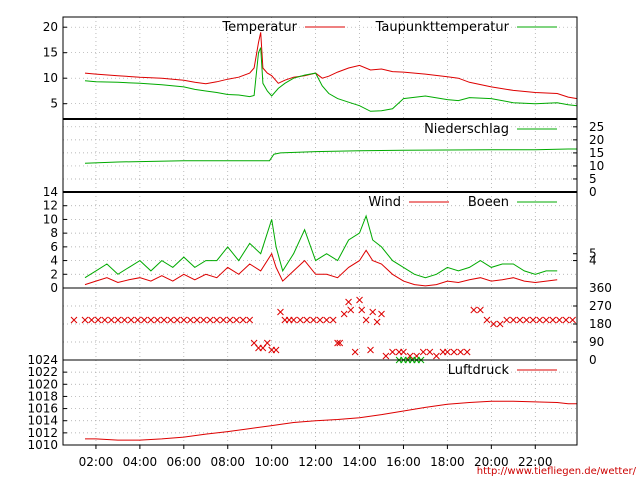 This screenshot has width=640, height=480. Describe the element at coordinates (557, 471) in the screenshot. I see `source-url: http://www.tiefliegen.de/wetter/` at that location.